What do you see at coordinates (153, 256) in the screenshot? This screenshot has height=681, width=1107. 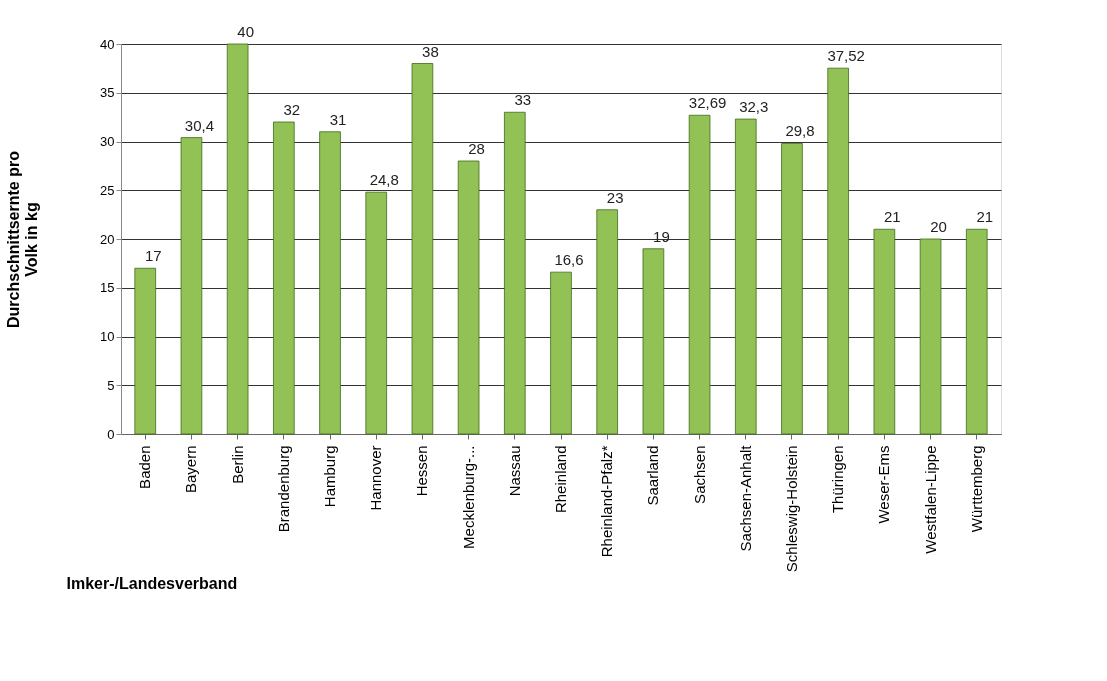 I see `data-label: 17` at bounding box center [153, 256].